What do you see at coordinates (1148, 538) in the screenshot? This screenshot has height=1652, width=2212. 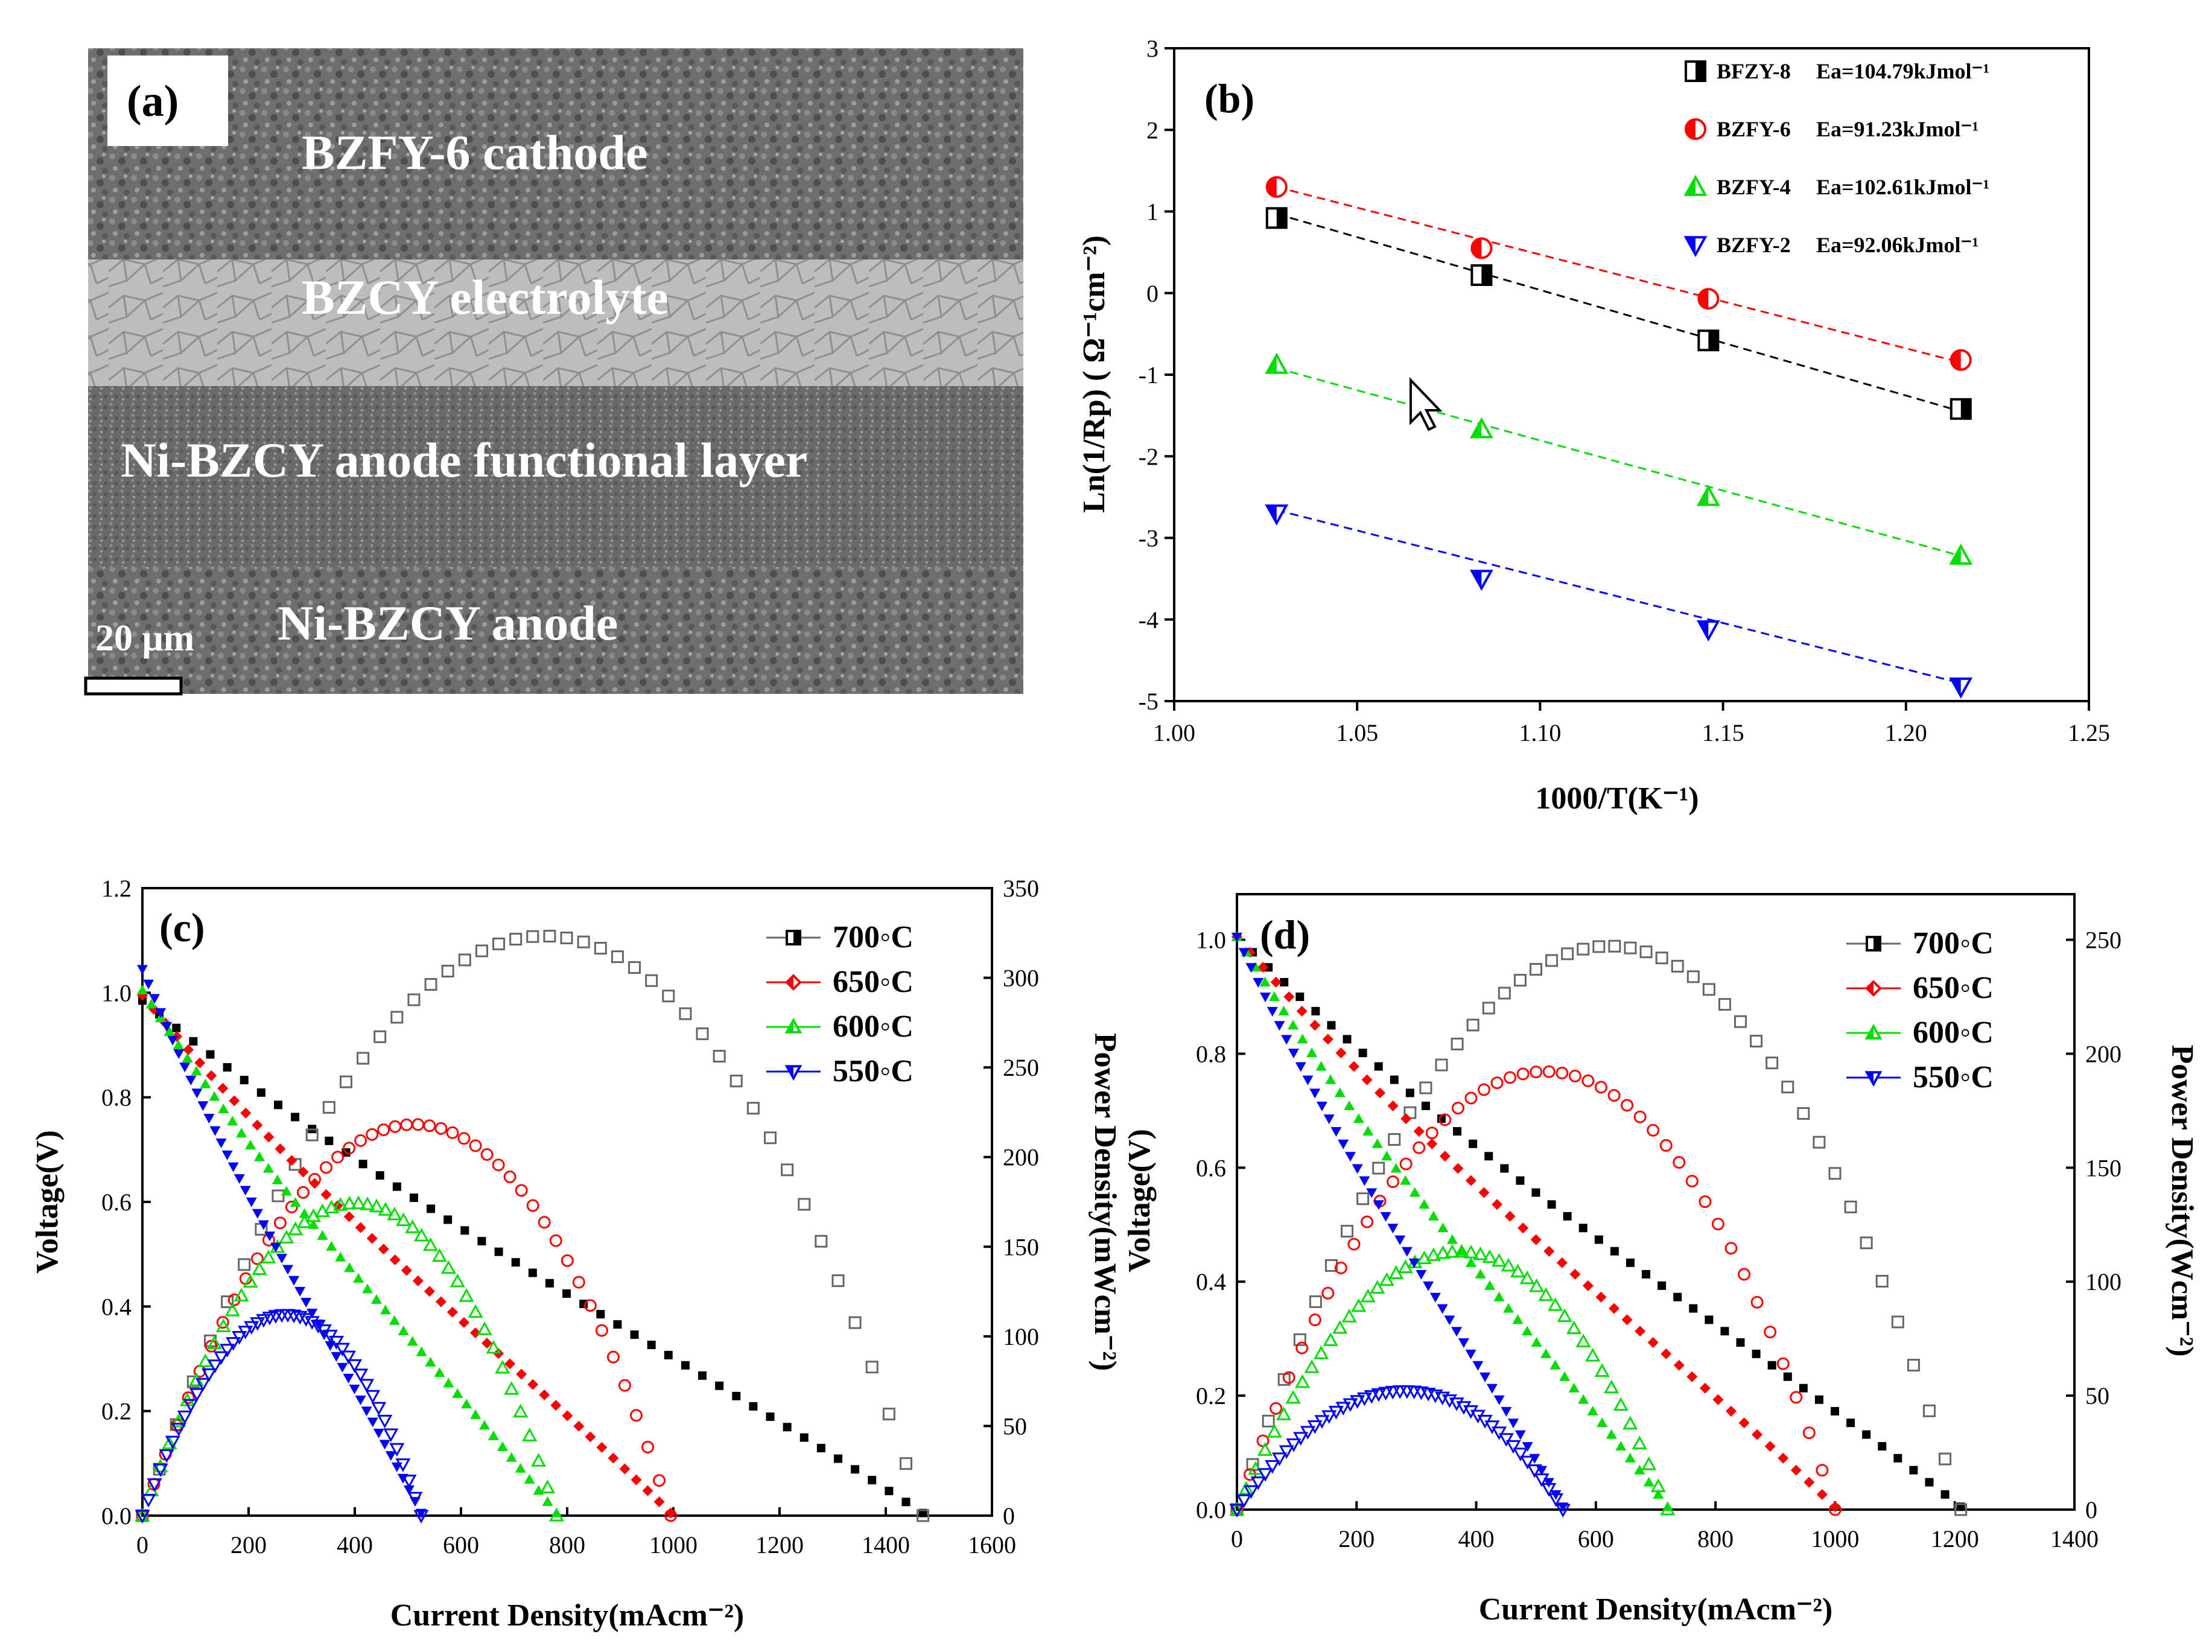 I see `y-tick-label-b: -3` at bounding box center [1148, 538].